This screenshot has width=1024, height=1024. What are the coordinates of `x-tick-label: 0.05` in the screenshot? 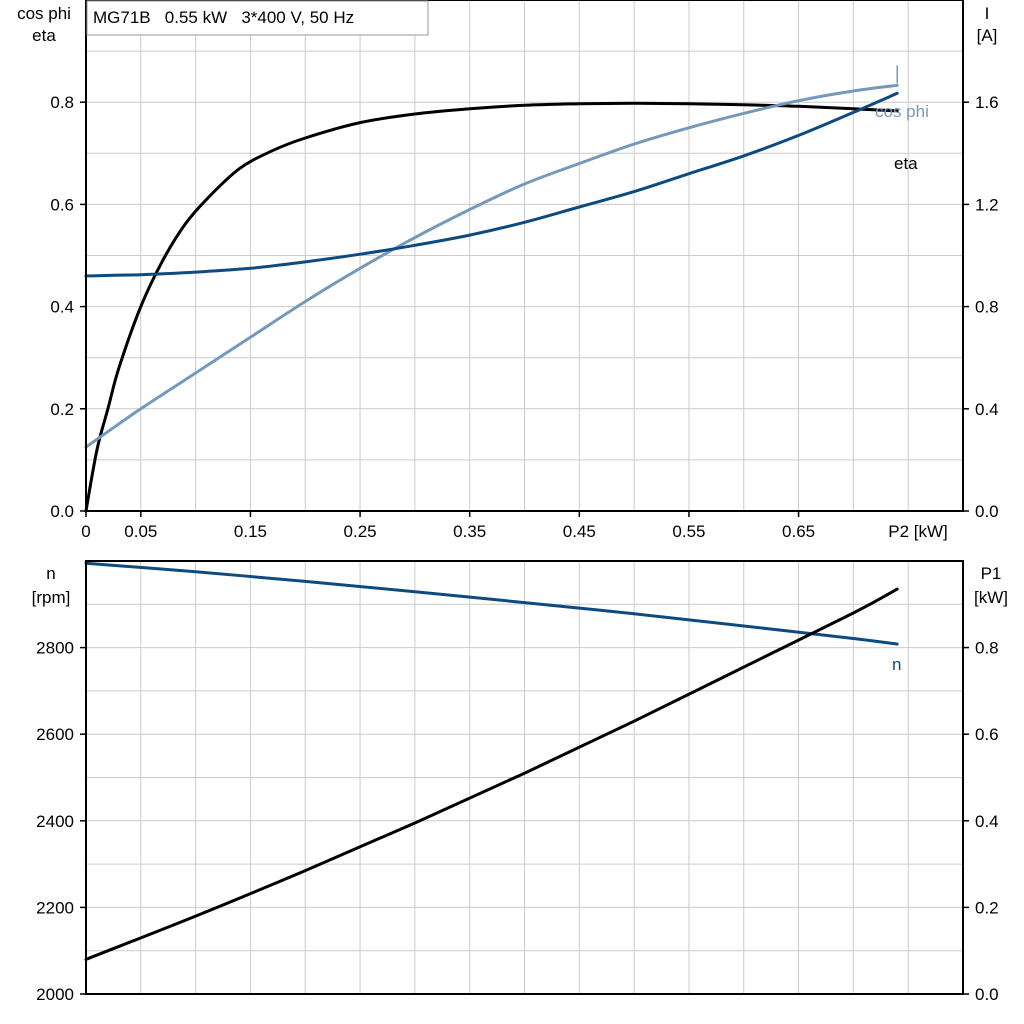 It's located at (140, 531).